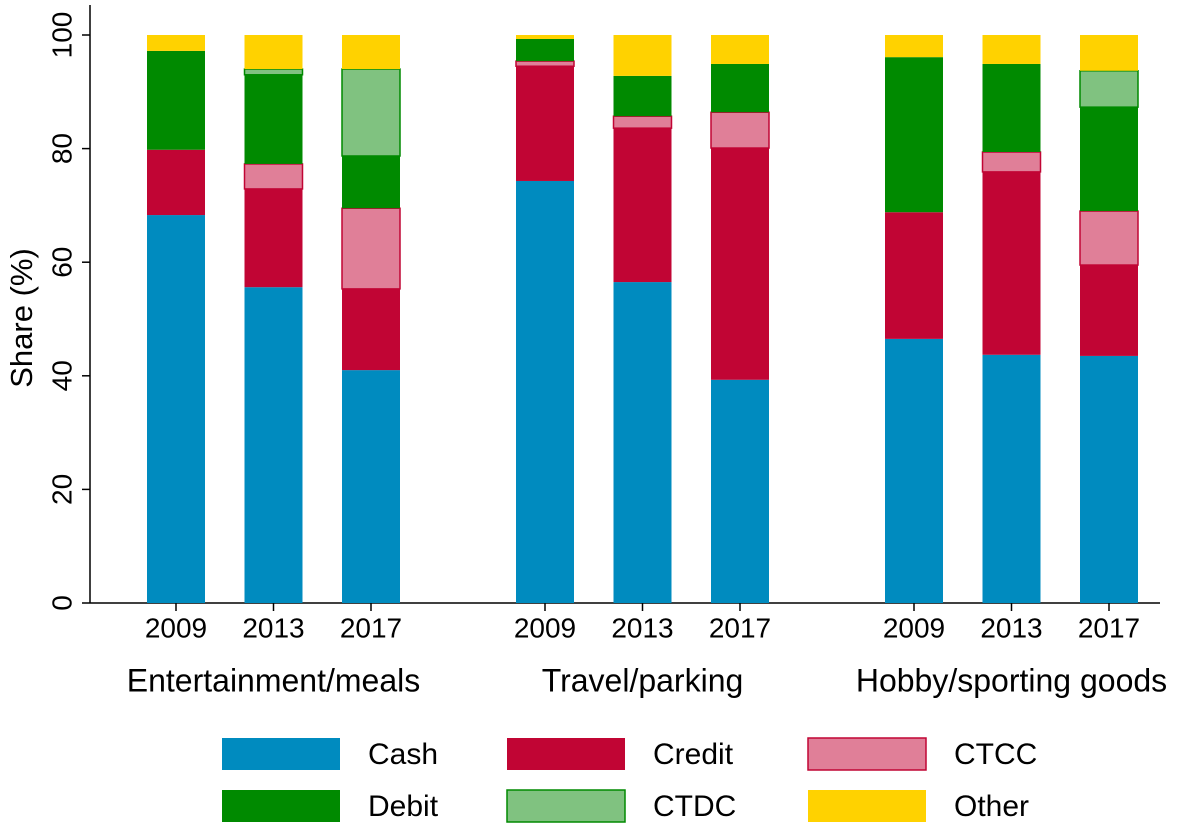  I want to click on legend-label: CTDC, so click(694, 806).